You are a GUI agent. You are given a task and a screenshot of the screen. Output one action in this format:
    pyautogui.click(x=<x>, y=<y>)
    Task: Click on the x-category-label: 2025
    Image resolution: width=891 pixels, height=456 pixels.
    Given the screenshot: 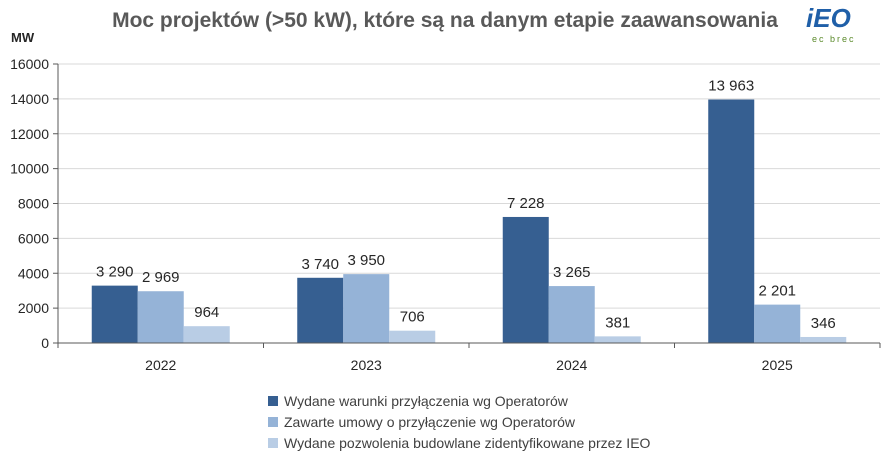 What is the action you would take?
    pyautogui.click(x=777, y=365)
    